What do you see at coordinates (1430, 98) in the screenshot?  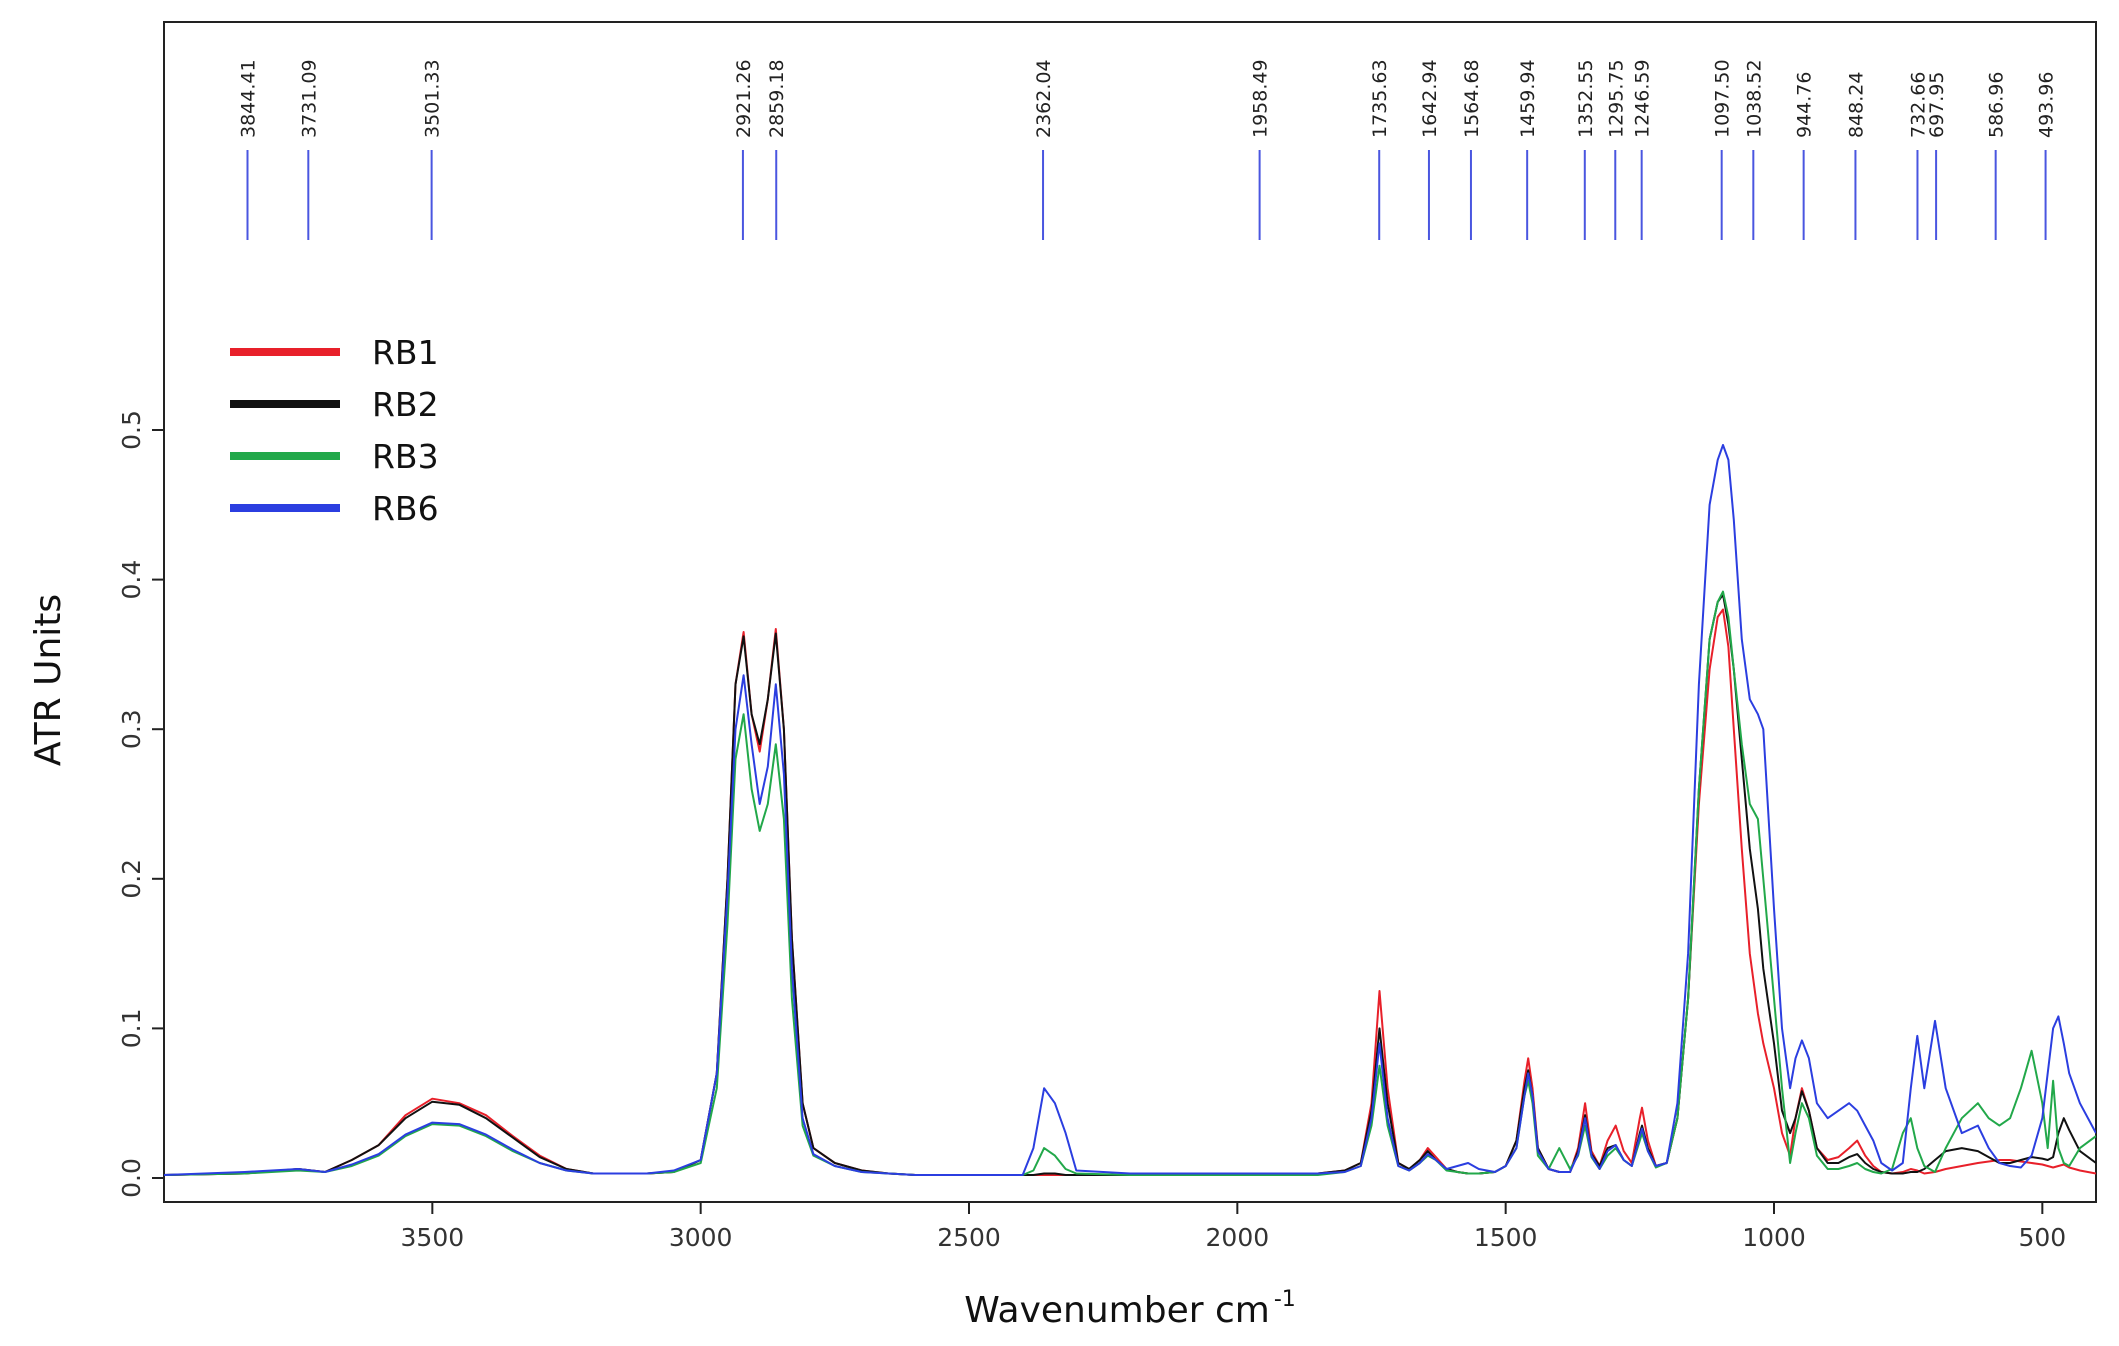 I see `peak-marker-label-8: 1642.94` at bounding box center [1430, 98].